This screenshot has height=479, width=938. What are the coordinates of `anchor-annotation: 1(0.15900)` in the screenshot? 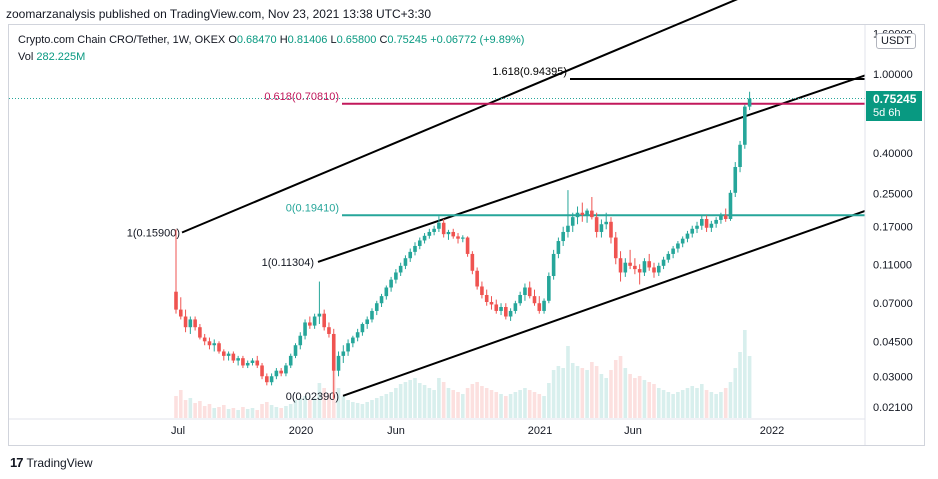 It's located at (153, 234).